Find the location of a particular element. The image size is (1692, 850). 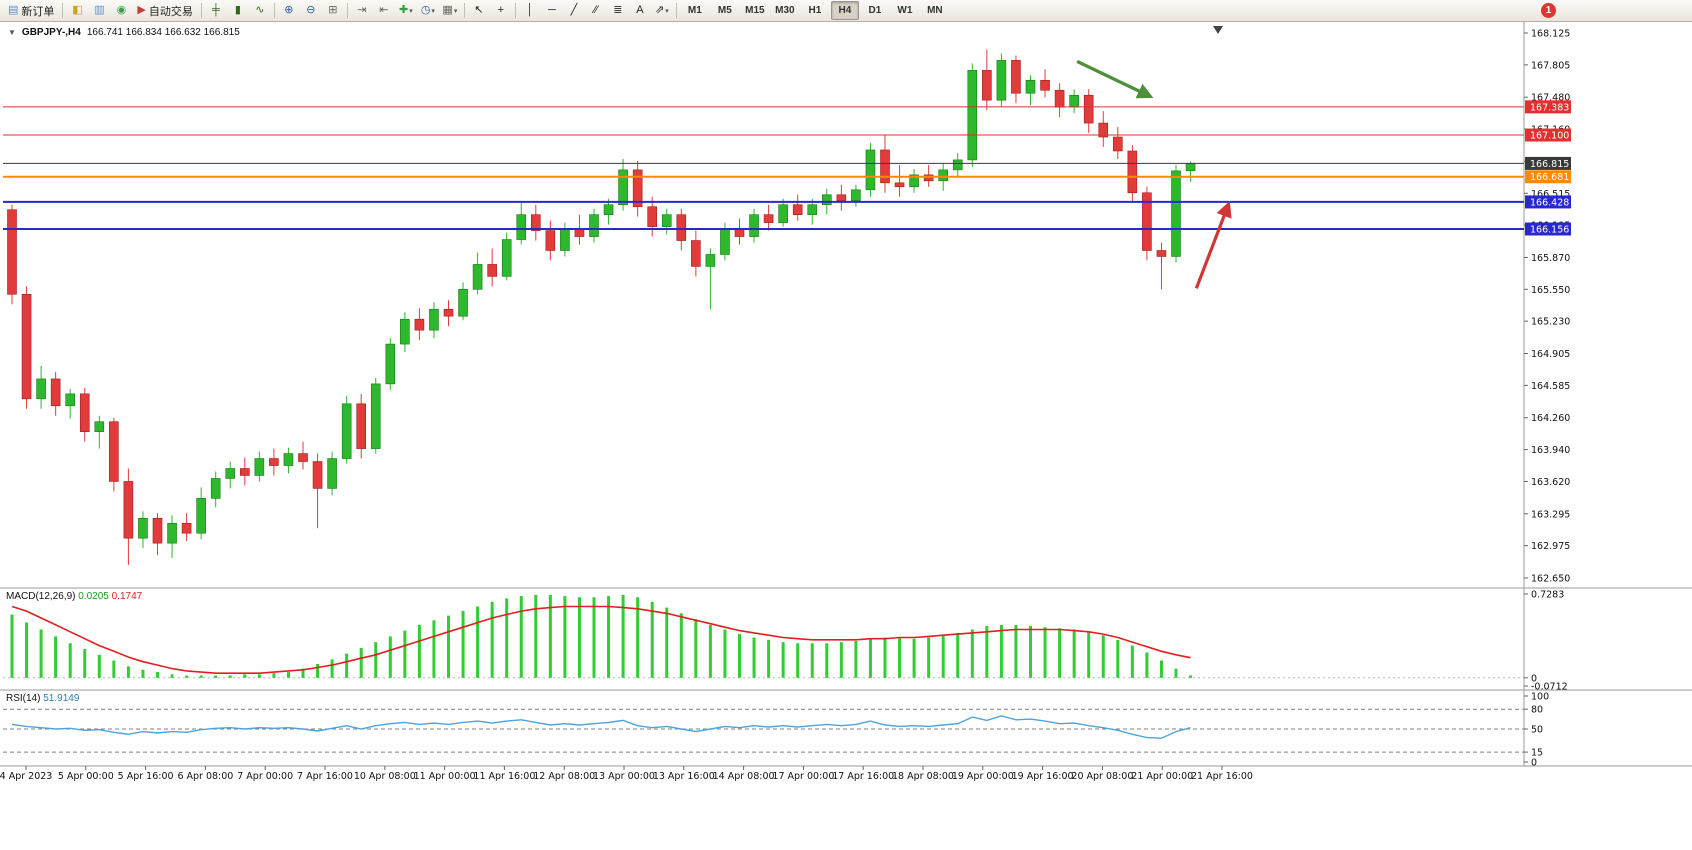

periods-icon: ◷ ▾ is located at coordinates (428, 11).